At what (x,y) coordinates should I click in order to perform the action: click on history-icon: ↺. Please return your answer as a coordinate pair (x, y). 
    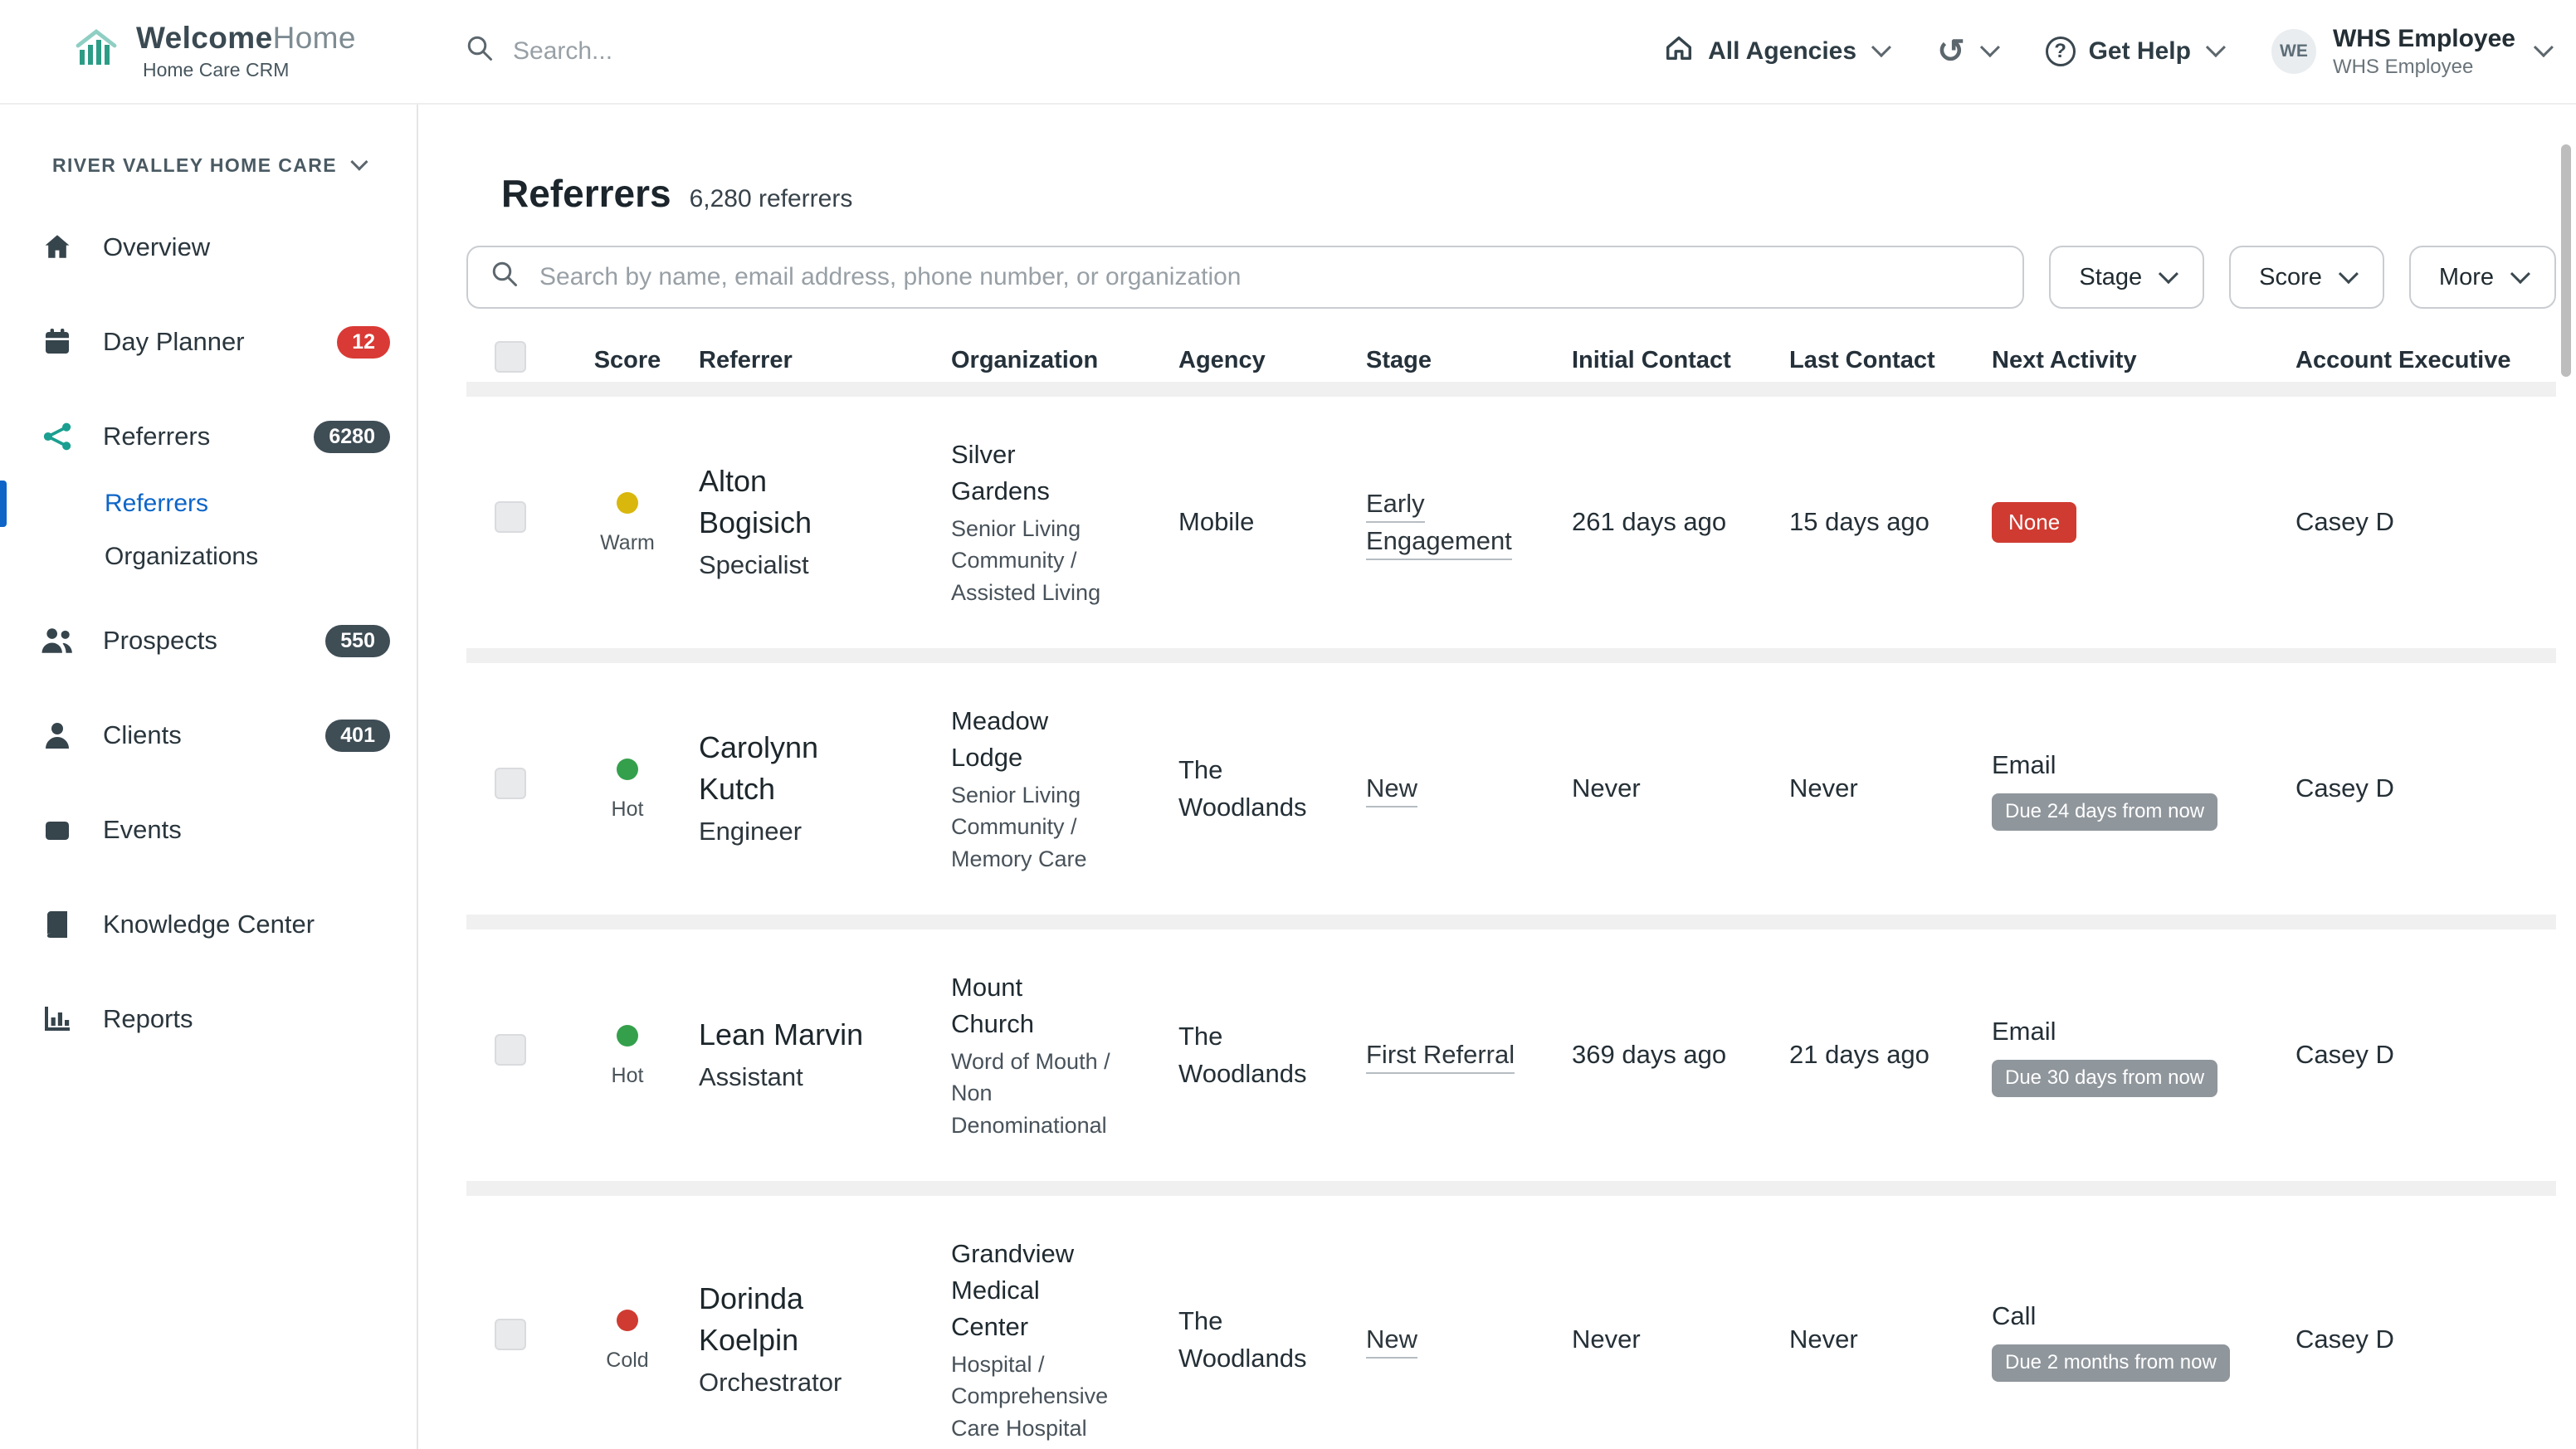
    Looking at the image, I should click on (1951, 51).